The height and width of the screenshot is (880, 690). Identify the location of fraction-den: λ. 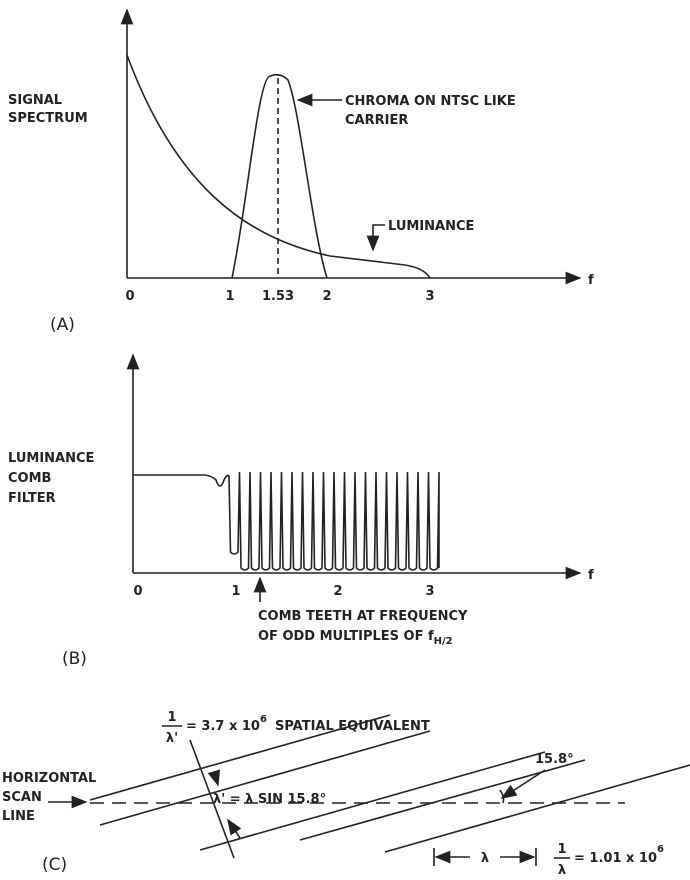
(562, 870).